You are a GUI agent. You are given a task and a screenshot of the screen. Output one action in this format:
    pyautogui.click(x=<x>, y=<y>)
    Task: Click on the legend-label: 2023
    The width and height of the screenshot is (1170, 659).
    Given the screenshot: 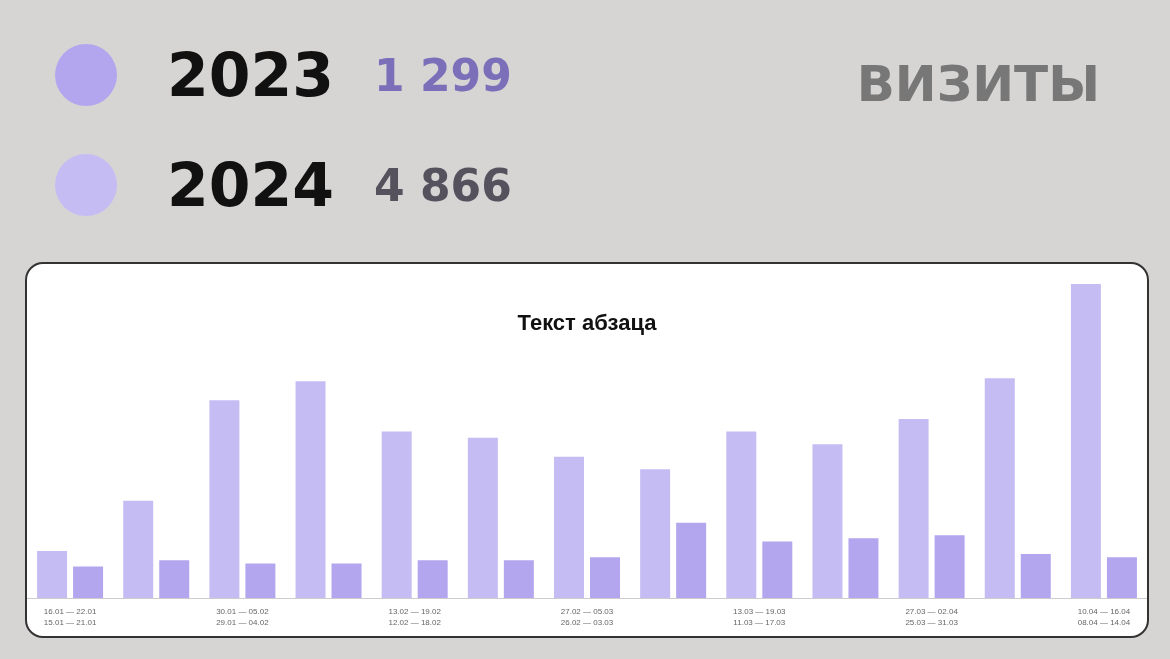 What is the action you would take?
    pyautogui.click(x=250, y=75)
    